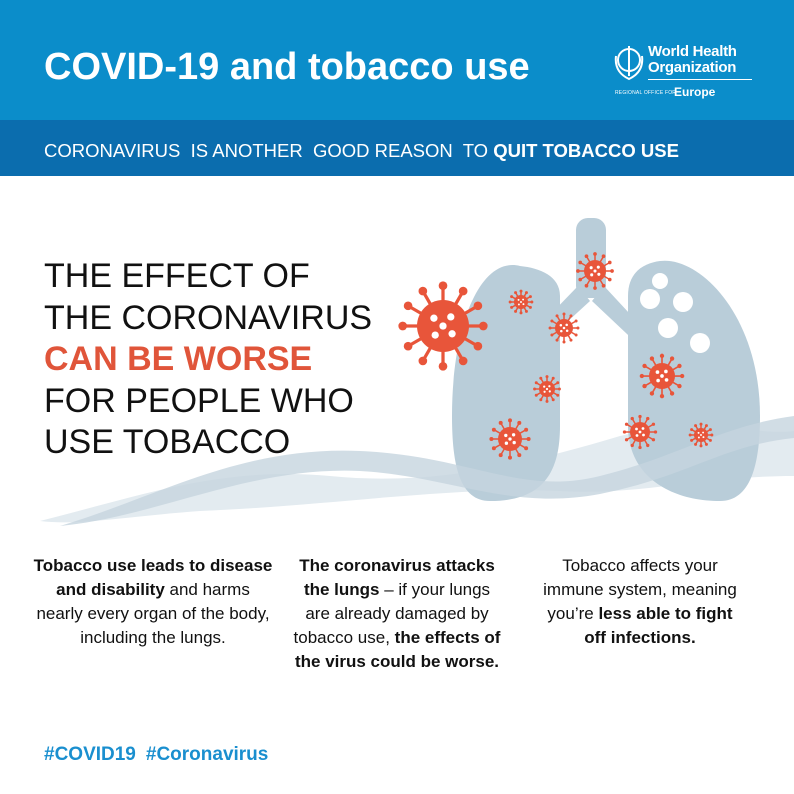 This screenshot has height=794, width=794. What do you see at coordinates (167, 442) in the screenshot?
I see `headline-line: USE TOBACCO` at bounding box center [167, 442].